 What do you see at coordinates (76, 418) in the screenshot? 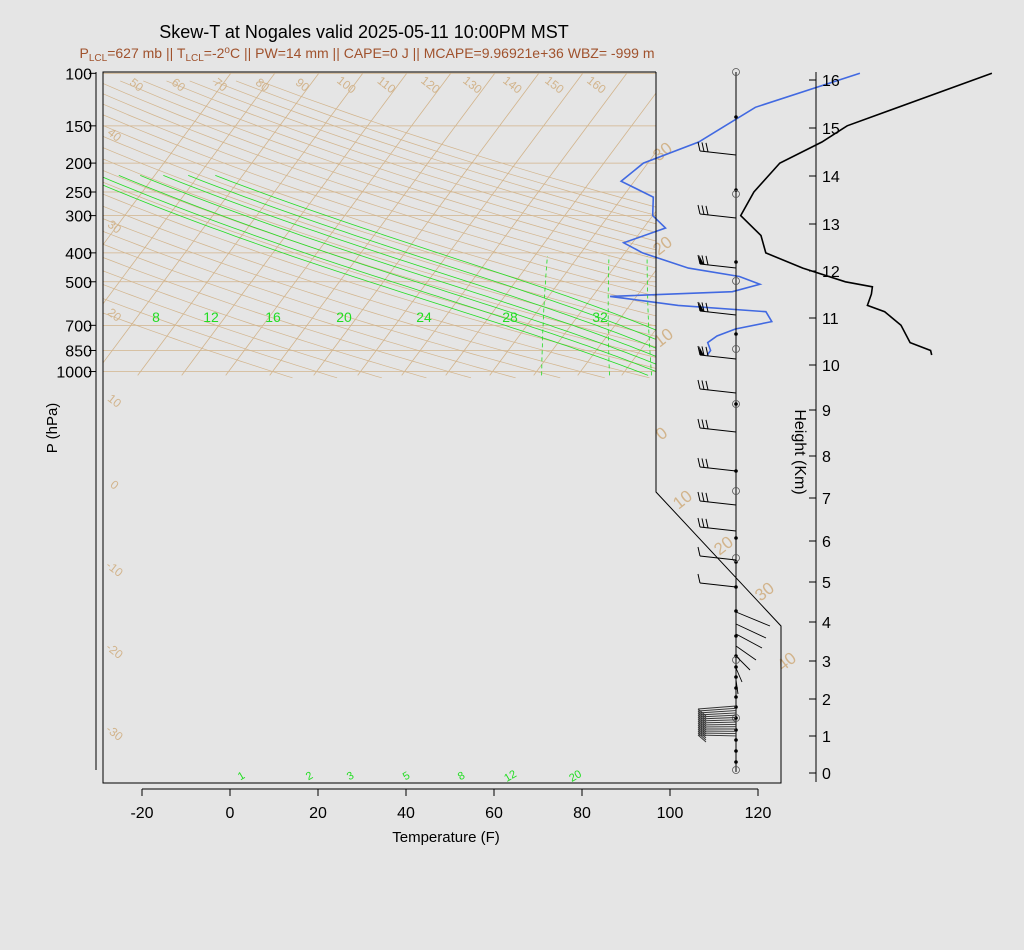
I see `y-axis: 100 150 200 250 300 400 500 700 850 1000` at bounding box center [76, 418].